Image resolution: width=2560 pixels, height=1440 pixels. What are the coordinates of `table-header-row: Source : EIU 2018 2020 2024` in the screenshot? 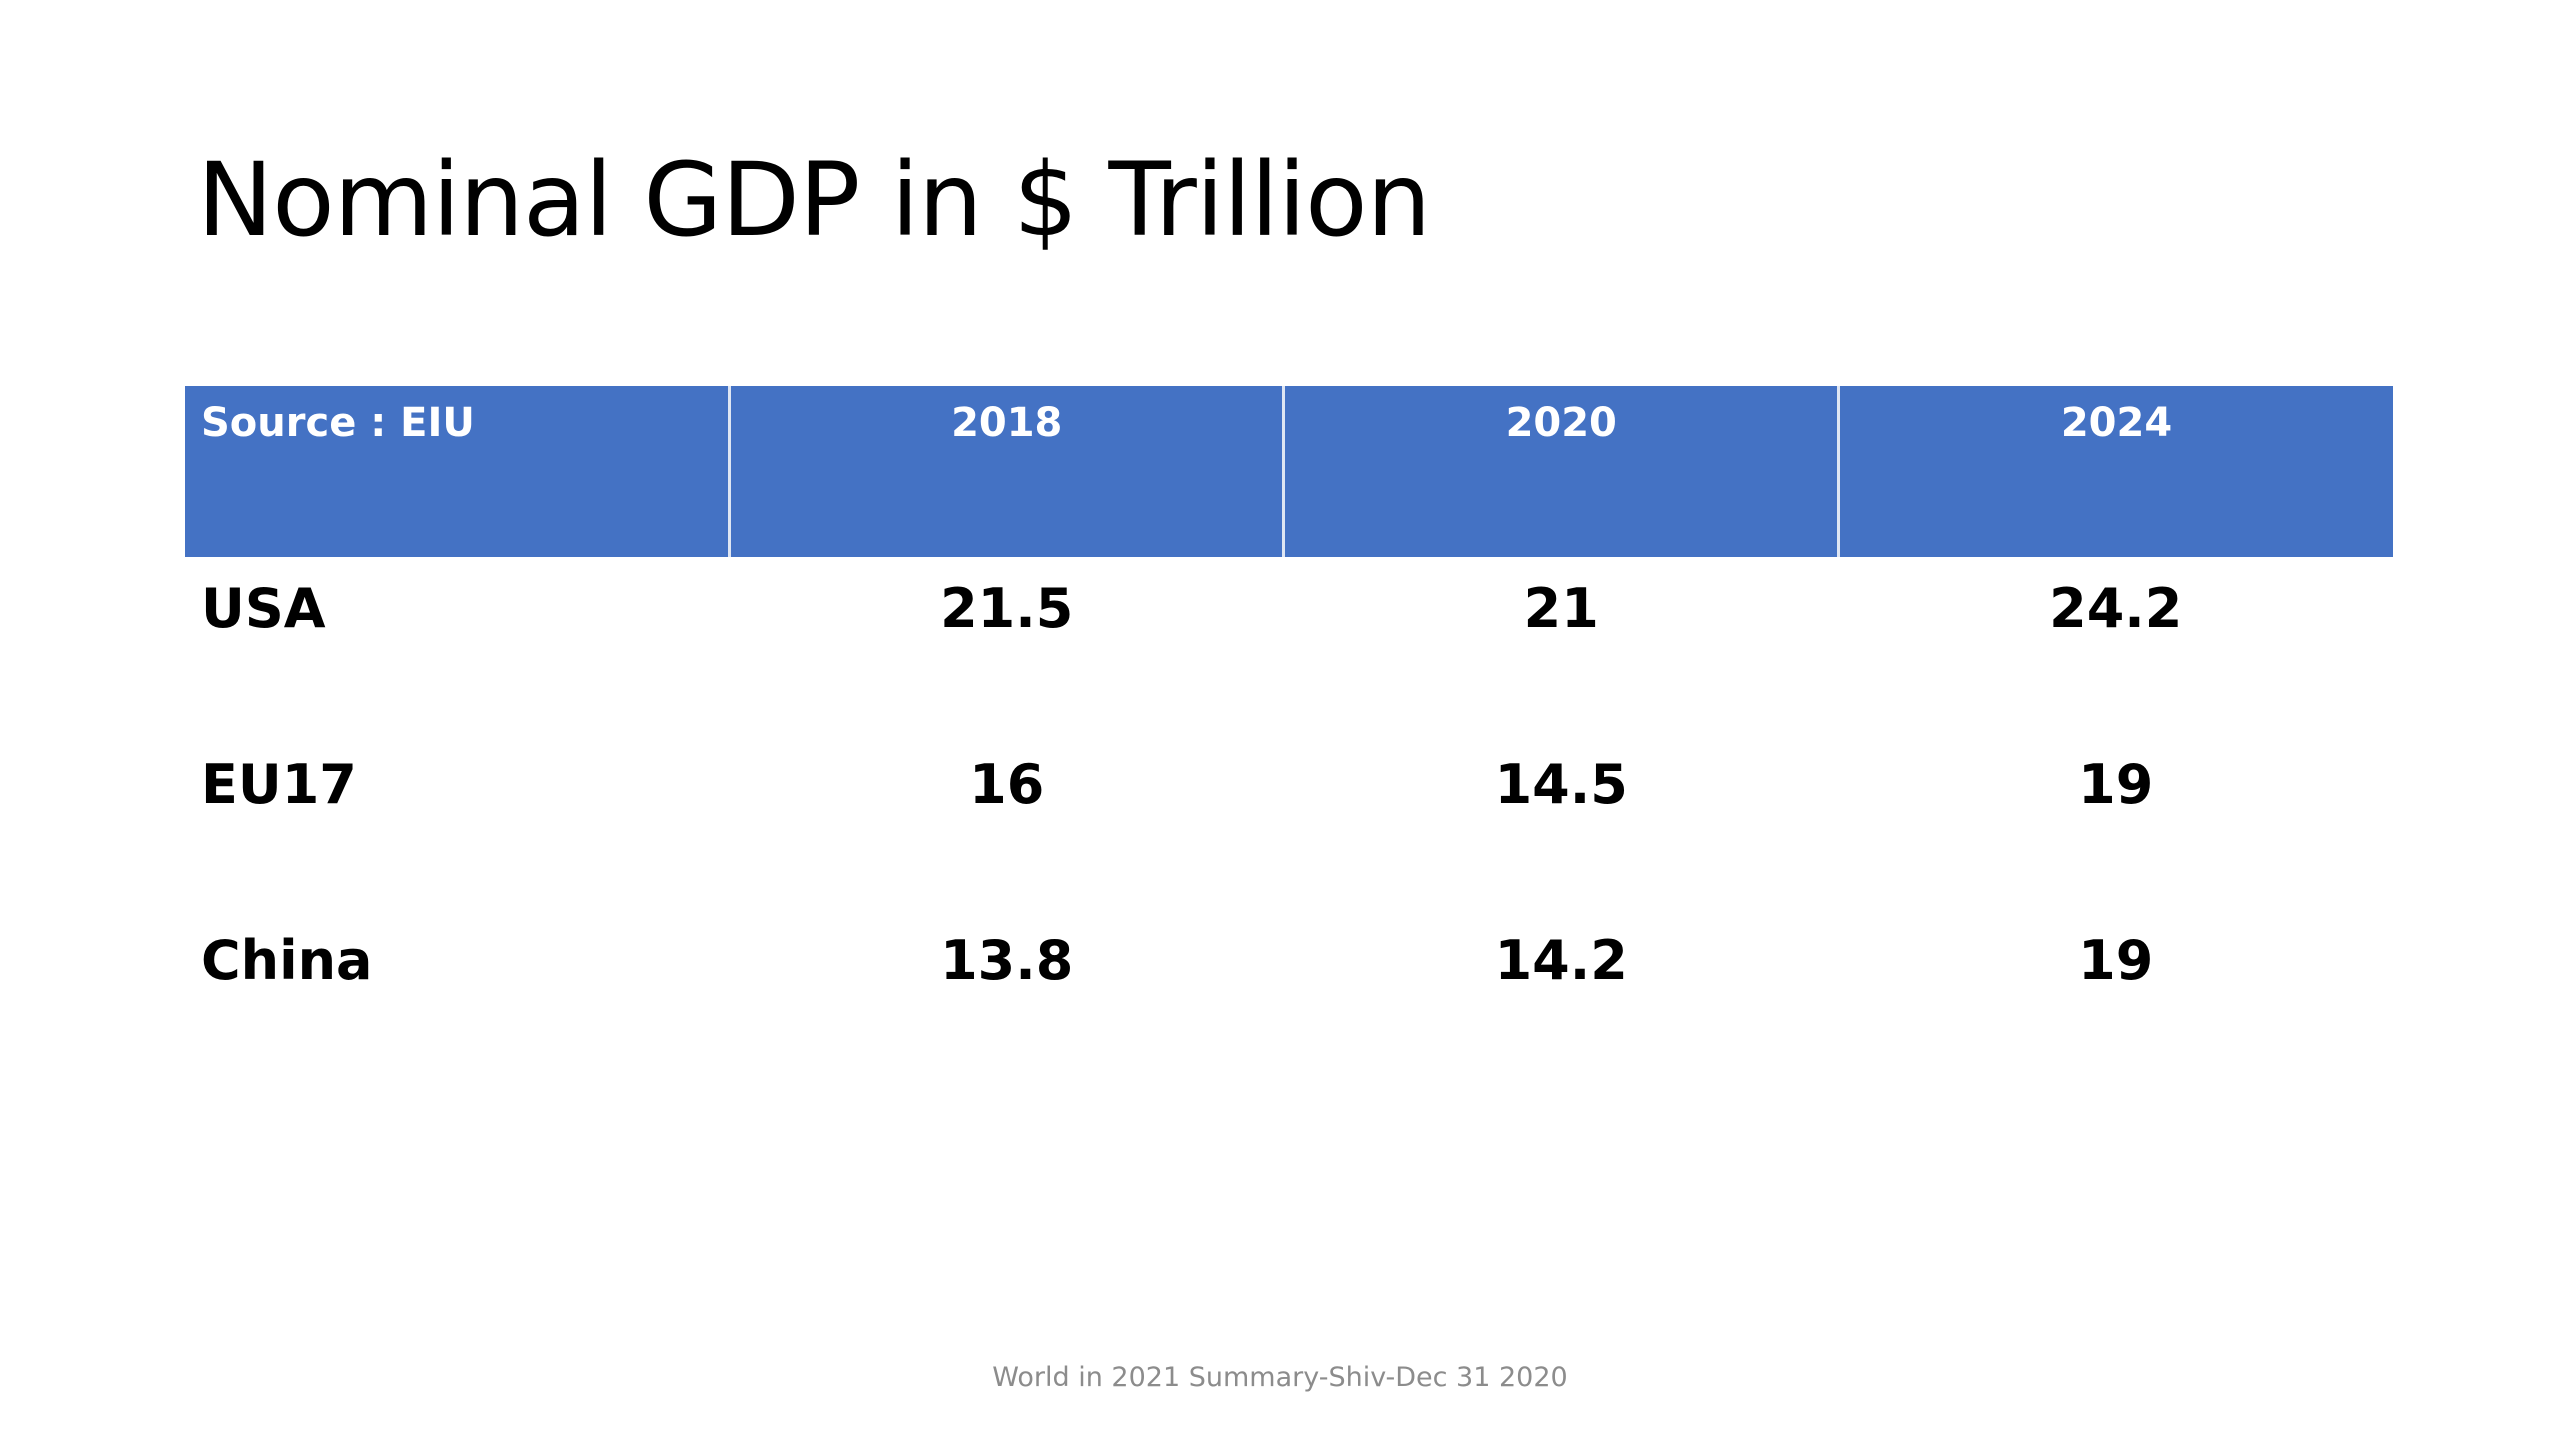 It's located at (1289, 471).